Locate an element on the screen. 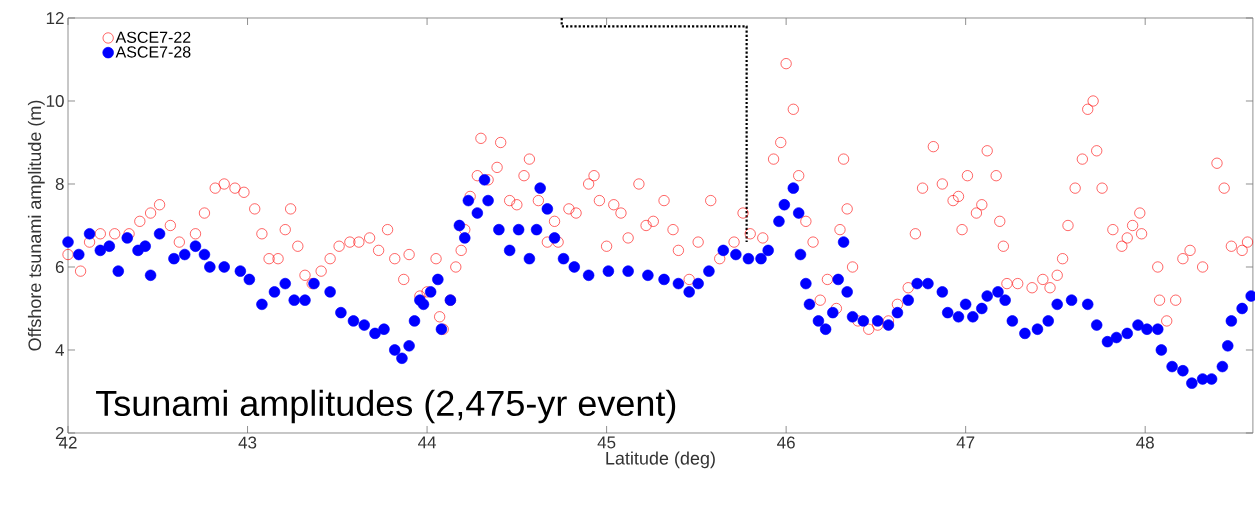 The width and height of the screenshot is (1255, 505). y-tick-label: 4 is located at coordinates (59, 350).